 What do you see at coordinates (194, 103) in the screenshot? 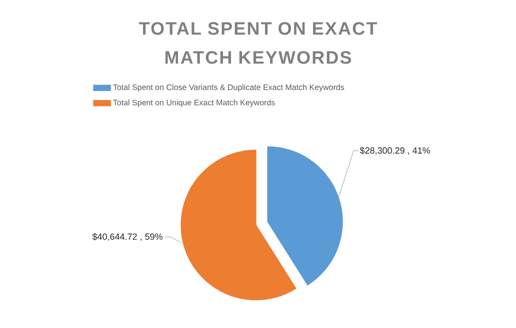
I see `legend-label: Total Spent on Unique Exact Match Keywords` at bounding box center [194, 103].